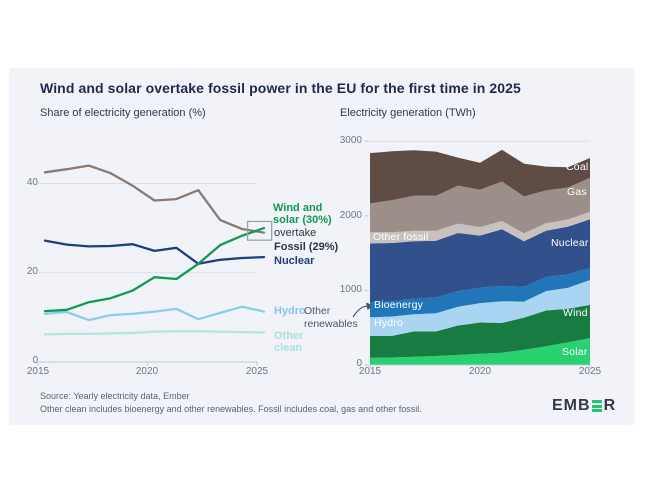 The height and width of the screenshot is (500, 650). I want to click on hydro-line, so click(154, 313).